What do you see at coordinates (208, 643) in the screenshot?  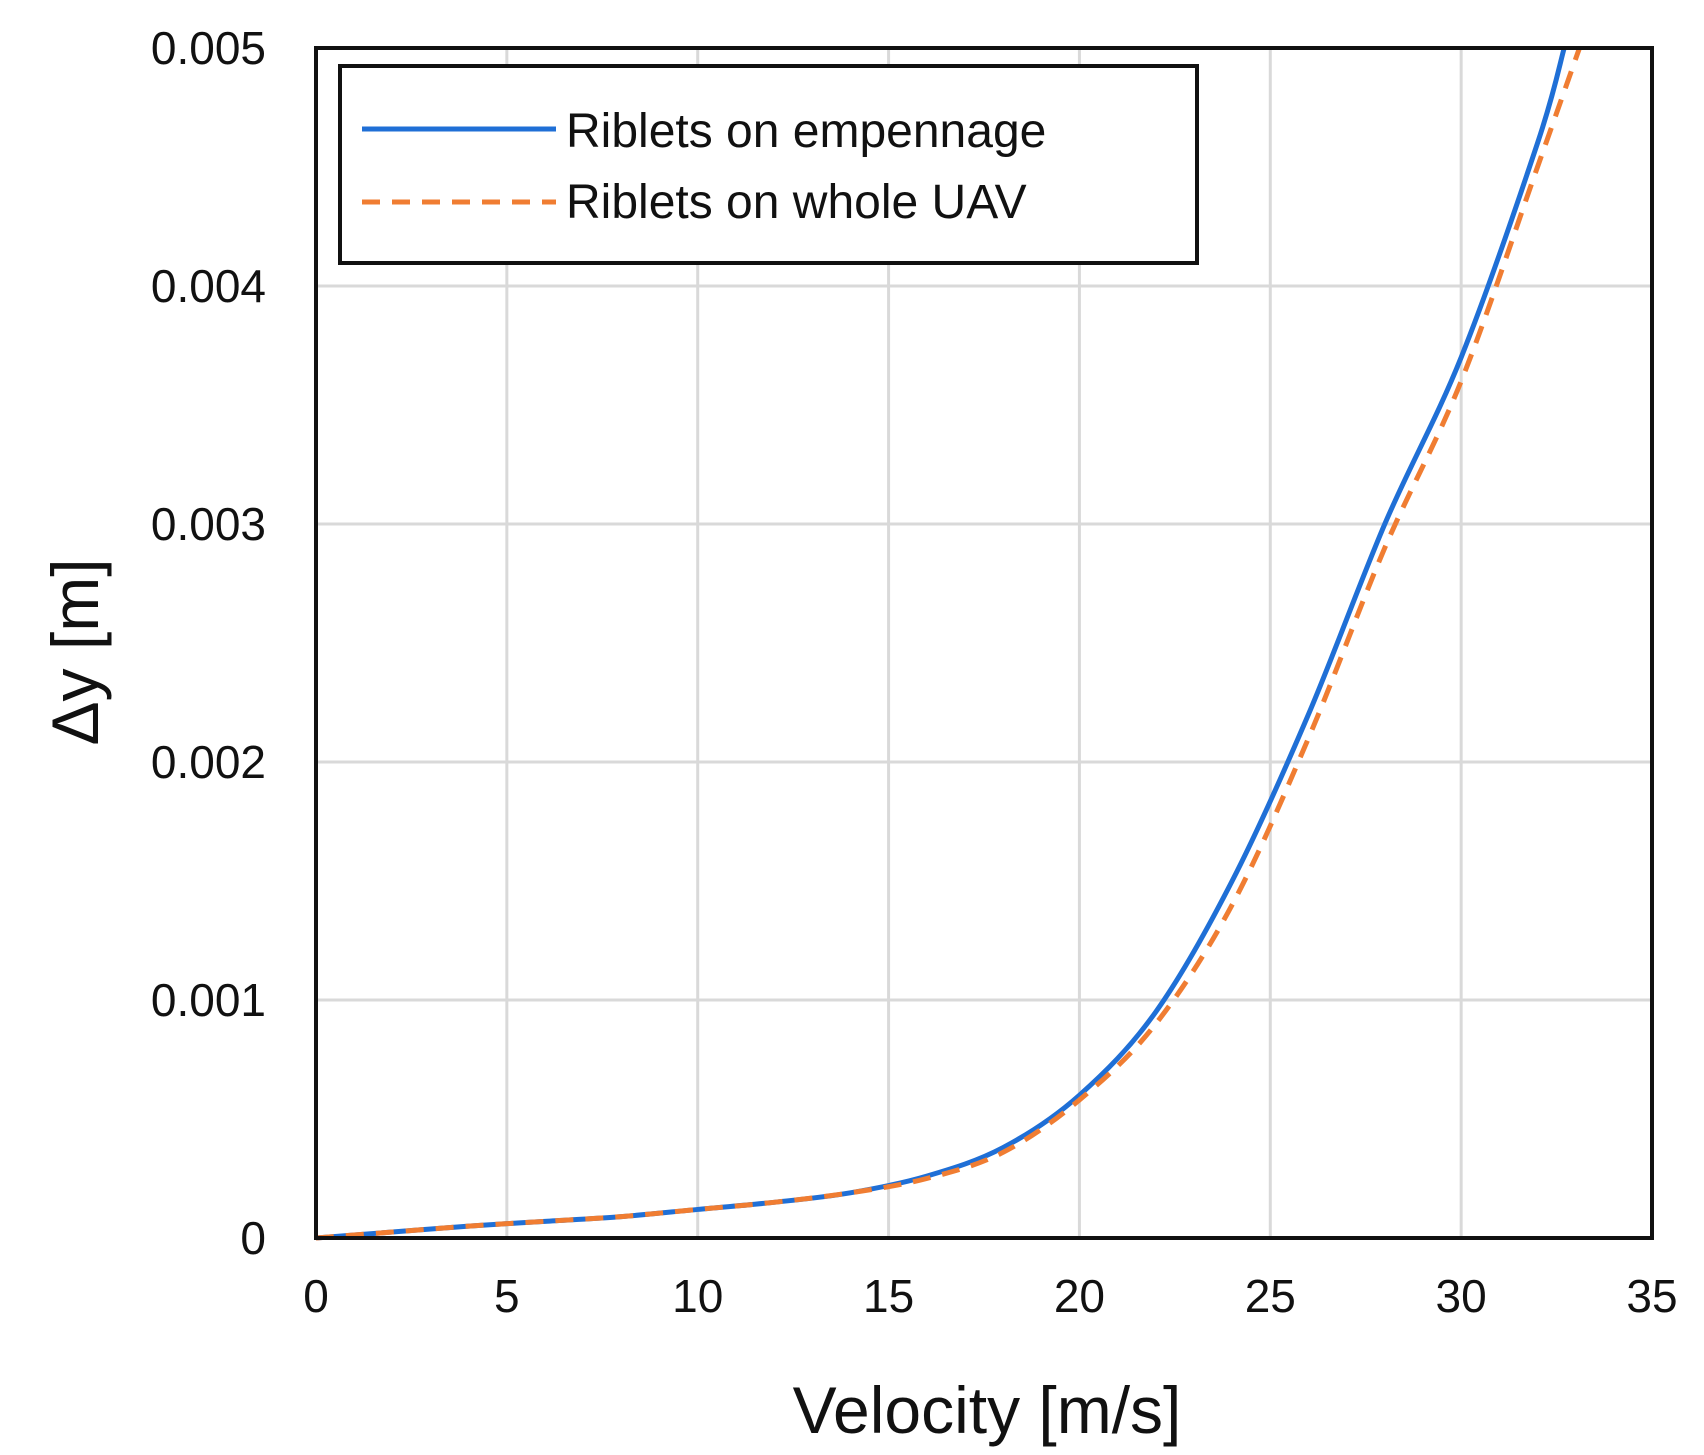 I see `y-axis-ticks: 0 0.001 0.002 0.003 0.004 0.005` at bounding box center [208, 643].